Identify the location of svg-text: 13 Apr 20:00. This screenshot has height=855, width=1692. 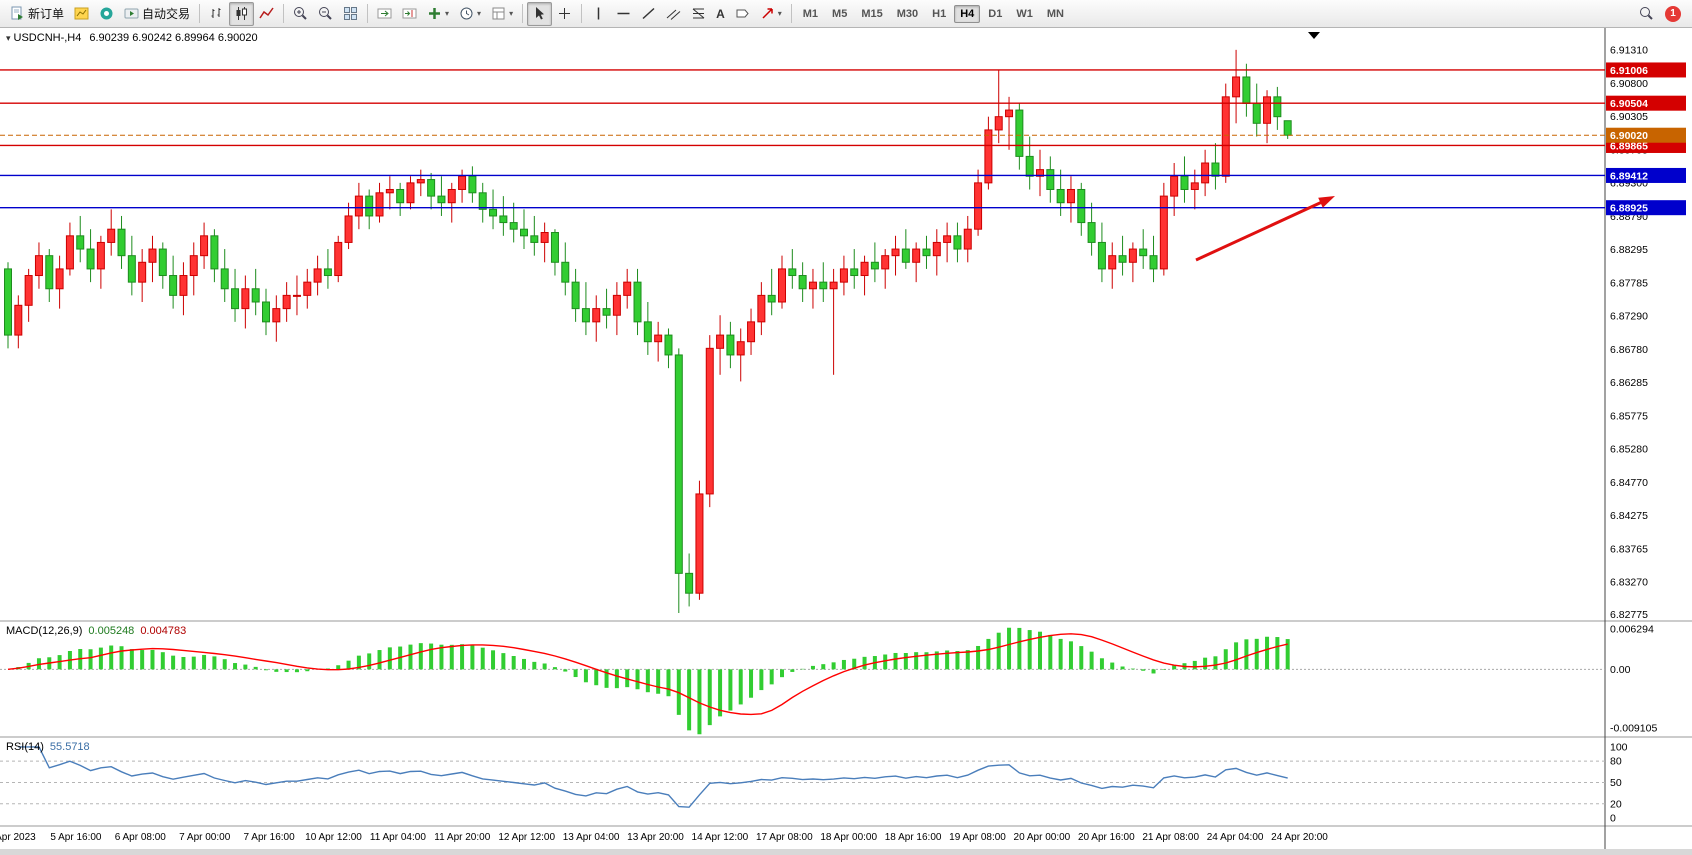
(655, 837).